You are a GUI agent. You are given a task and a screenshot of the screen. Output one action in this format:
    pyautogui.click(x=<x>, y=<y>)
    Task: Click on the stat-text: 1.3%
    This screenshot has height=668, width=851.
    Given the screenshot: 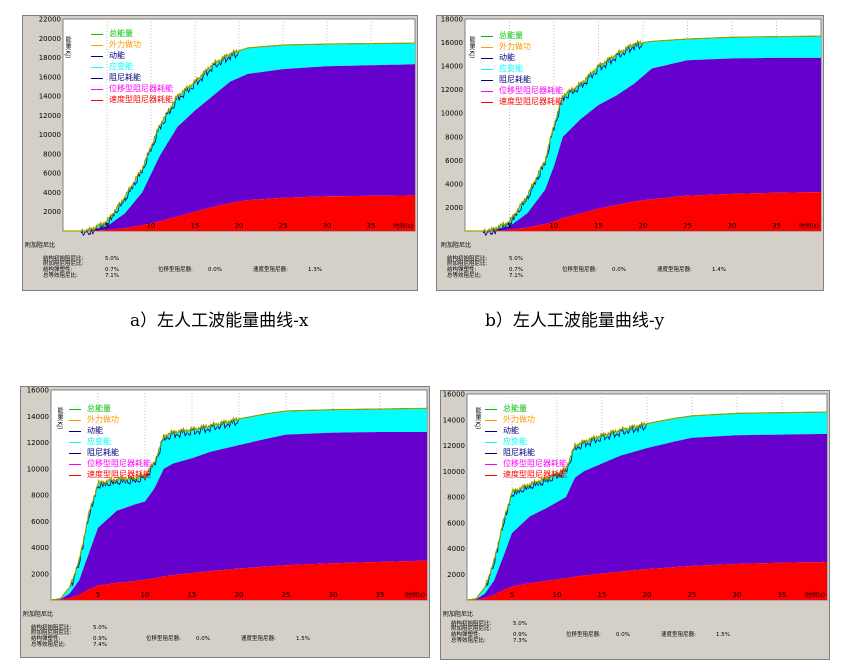 What is the action you would take?
    pyautogui.click(x=315, y=270)
    